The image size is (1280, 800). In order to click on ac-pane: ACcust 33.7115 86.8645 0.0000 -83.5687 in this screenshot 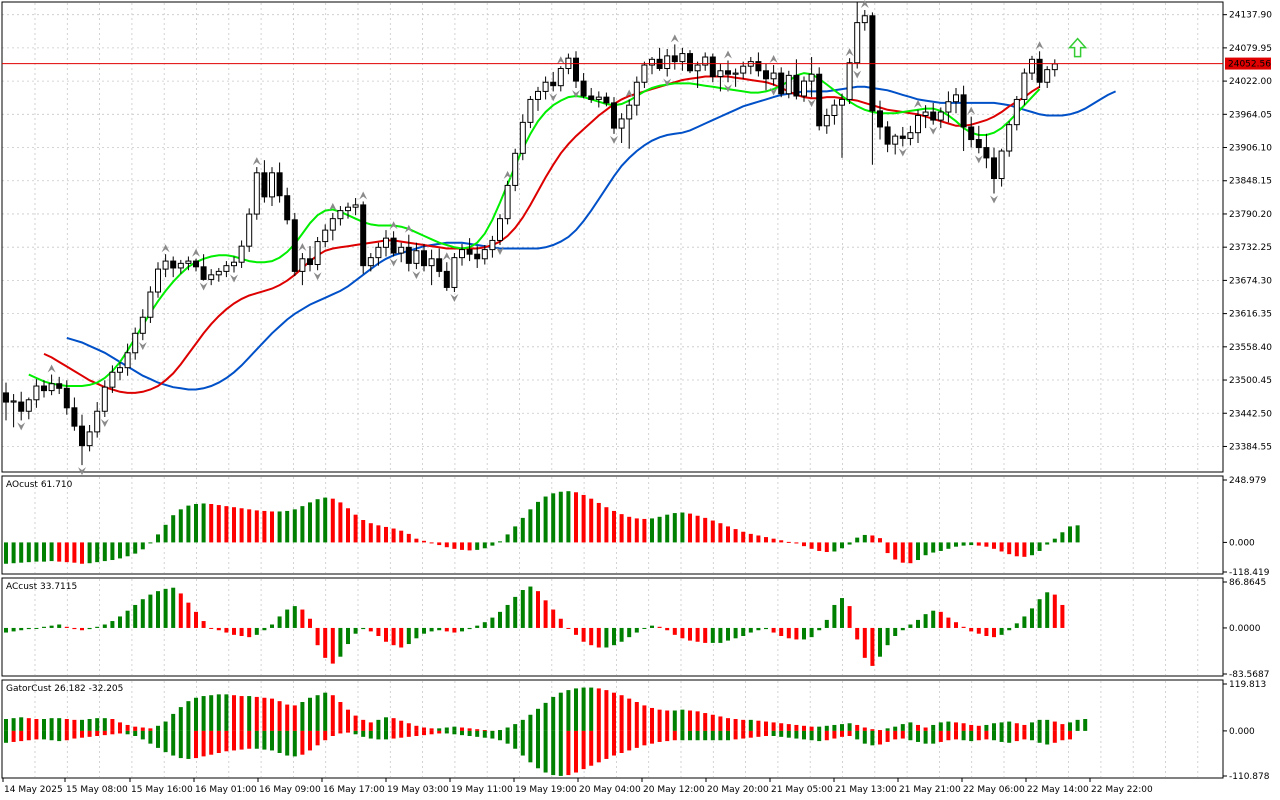, I will do `click(636, 629)`.